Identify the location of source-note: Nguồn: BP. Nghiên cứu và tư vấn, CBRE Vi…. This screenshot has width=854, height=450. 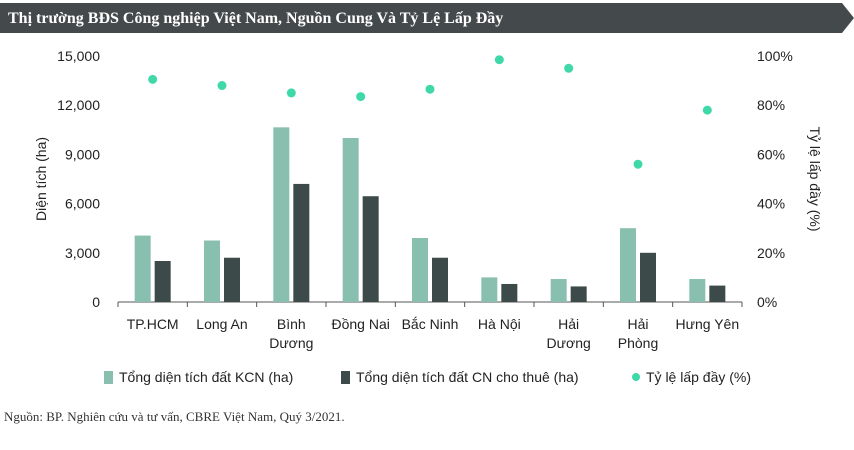
(174, 416).